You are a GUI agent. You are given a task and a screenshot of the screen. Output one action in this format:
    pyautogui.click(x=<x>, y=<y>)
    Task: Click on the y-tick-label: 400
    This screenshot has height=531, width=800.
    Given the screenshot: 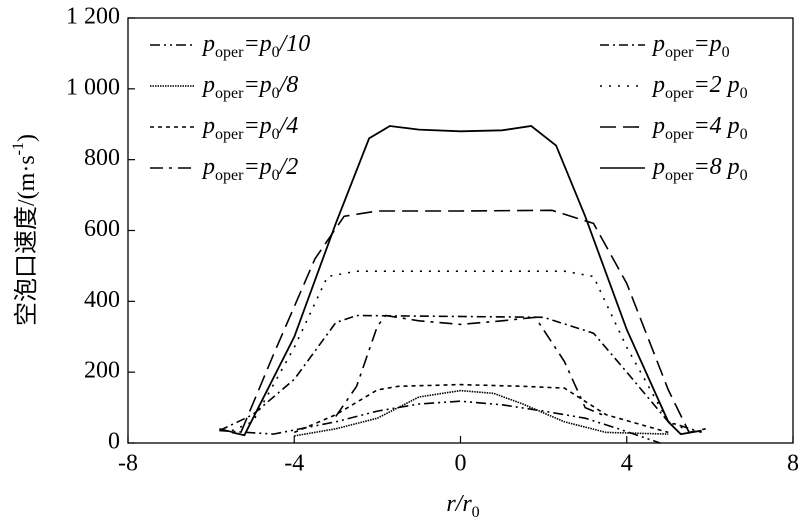 What is the action you would take?
    pyautogui.click(x=102, y=300)
    